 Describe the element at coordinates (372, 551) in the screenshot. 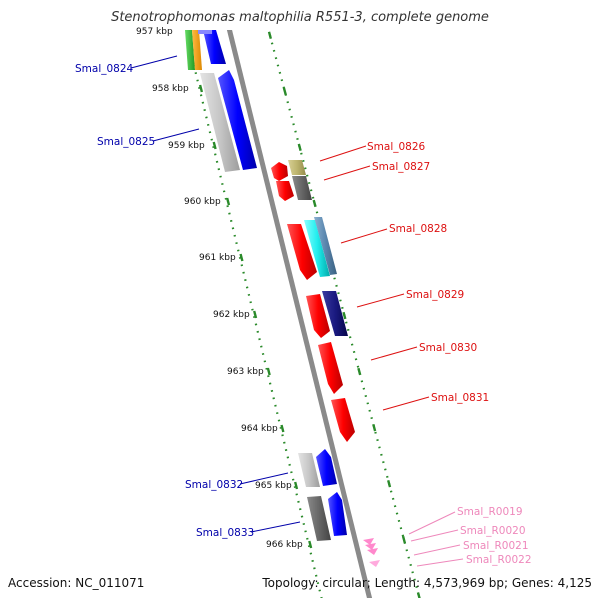

I see `rna-smal-r0021` at that location.